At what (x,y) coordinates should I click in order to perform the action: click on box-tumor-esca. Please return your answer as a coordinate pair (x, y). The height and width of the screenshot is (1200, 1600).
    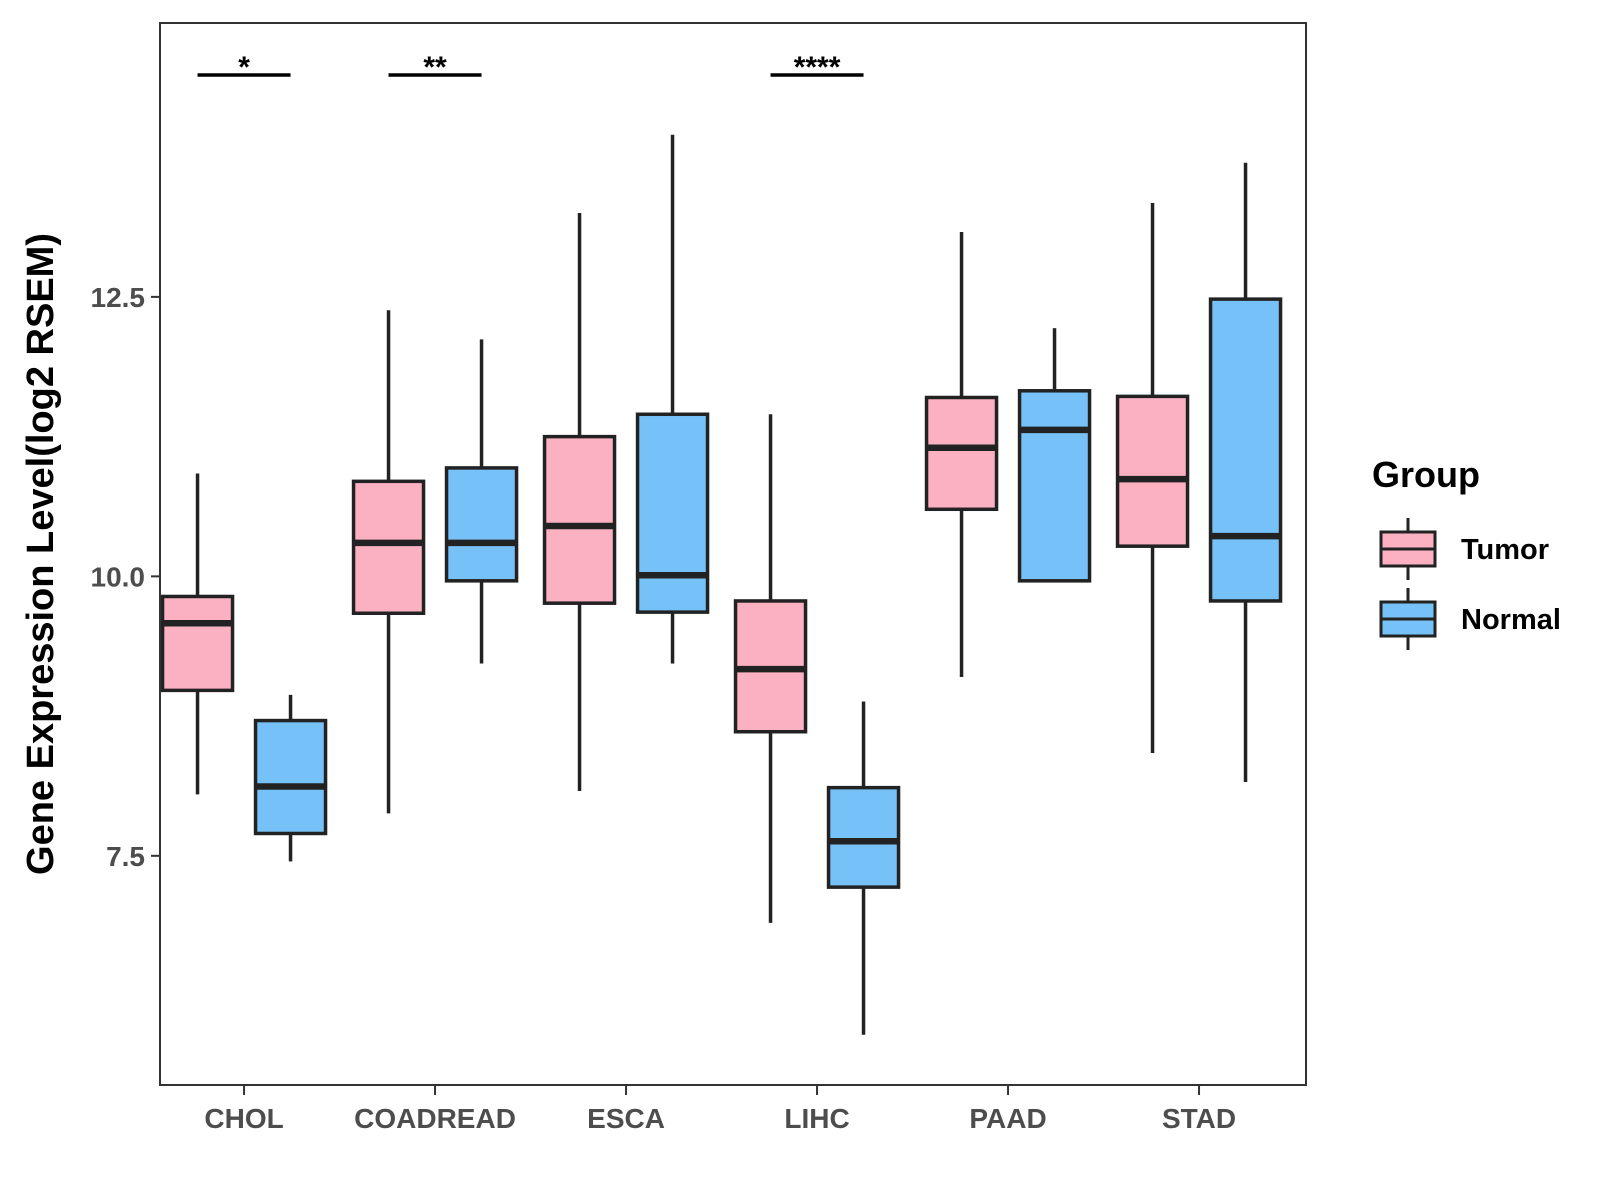
    Looking at the image, I should click on (579, 502).